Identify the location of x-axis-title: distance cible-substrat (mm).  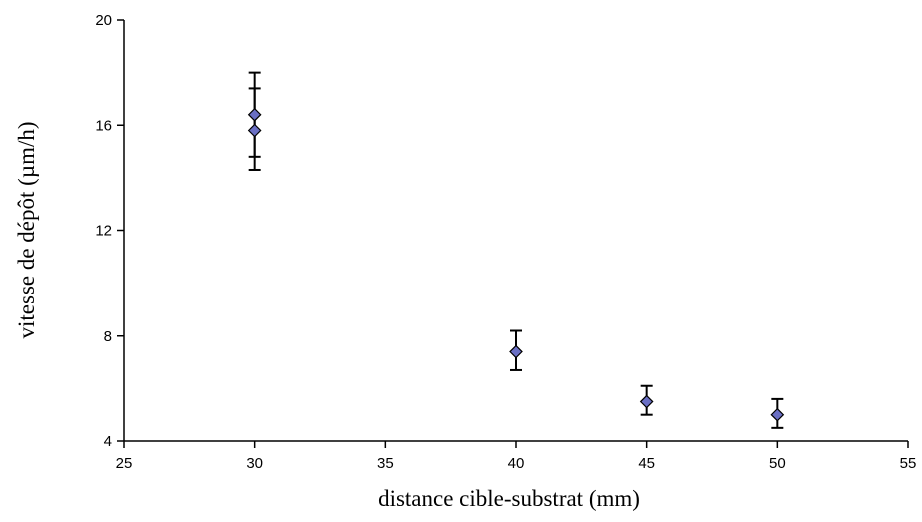
(509, 498).